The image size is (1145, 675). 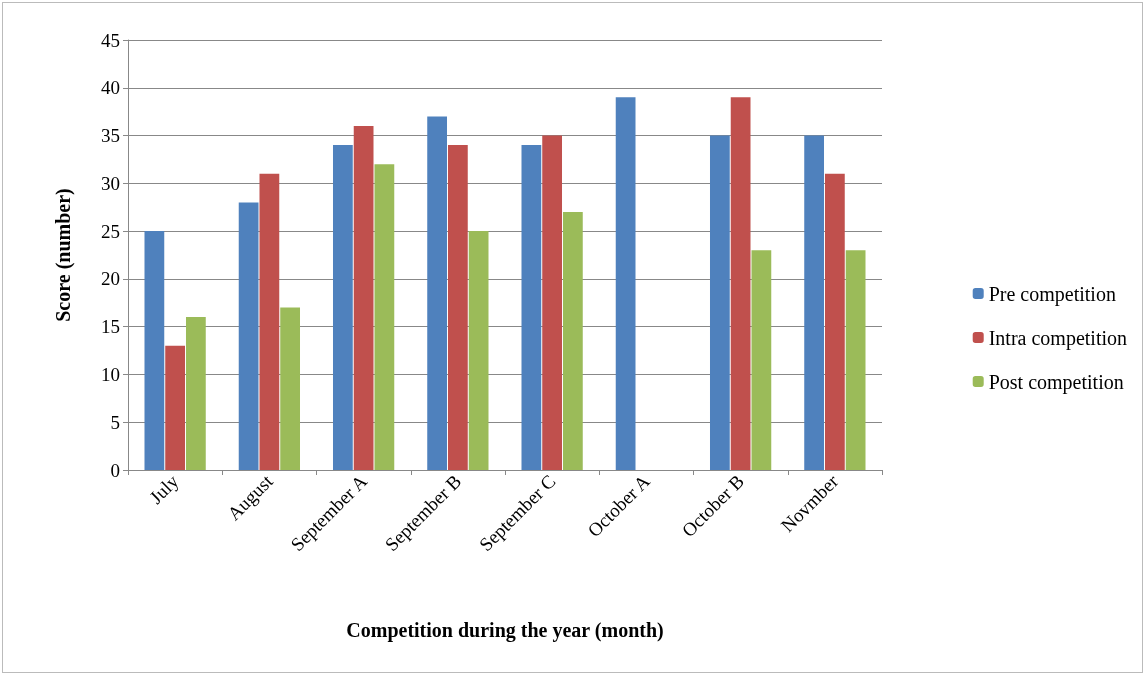 What do you see at coordinates (1058, 338) in the screenshot?
I see `legend-label: Intra competition` at bounding box center [1058, 338].